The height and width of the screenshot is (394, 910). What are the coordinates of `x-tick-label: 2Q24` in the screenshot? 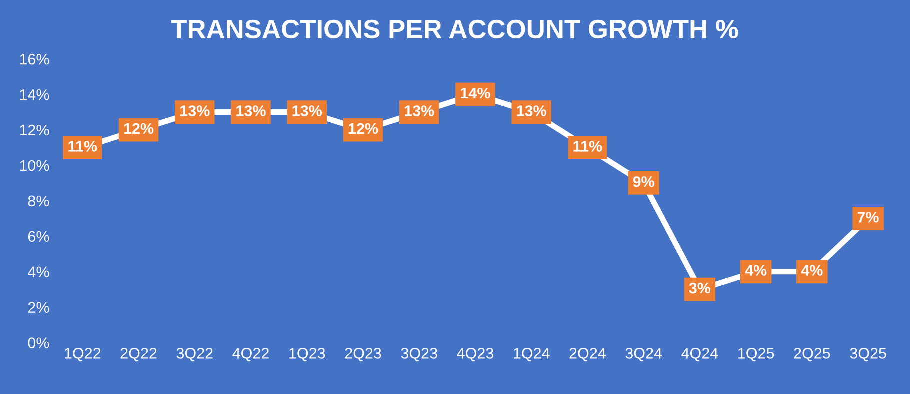 It's located at (588, 355).